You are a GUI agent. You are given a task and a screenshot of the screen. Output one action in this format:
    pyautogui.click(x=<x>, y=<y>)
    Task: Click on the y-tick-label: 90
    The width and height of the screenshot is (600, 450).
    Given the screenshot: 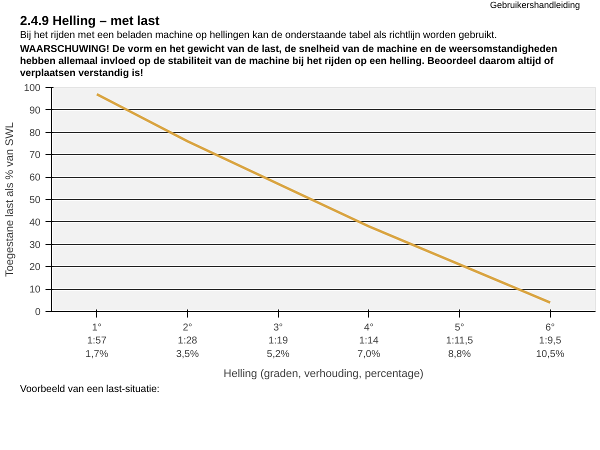 What is the action you would take?
    pyautogui.click(x=35, y=111)
    